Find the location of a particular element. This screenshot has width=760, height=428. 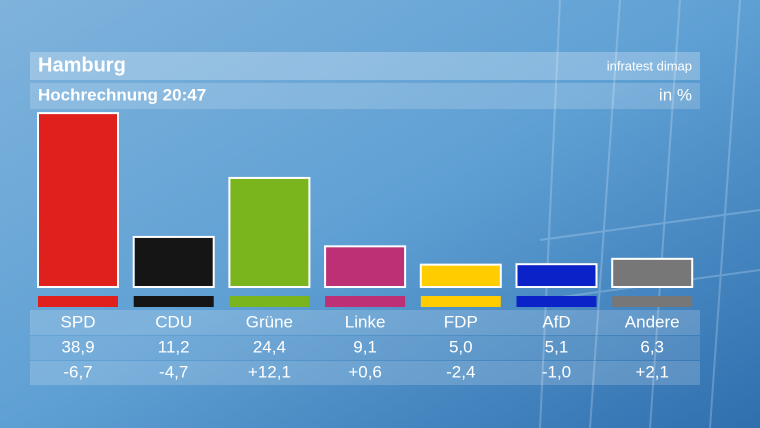

chart-subtitle: Hochrechnung 20:47 is located at coordinates (122, 94).